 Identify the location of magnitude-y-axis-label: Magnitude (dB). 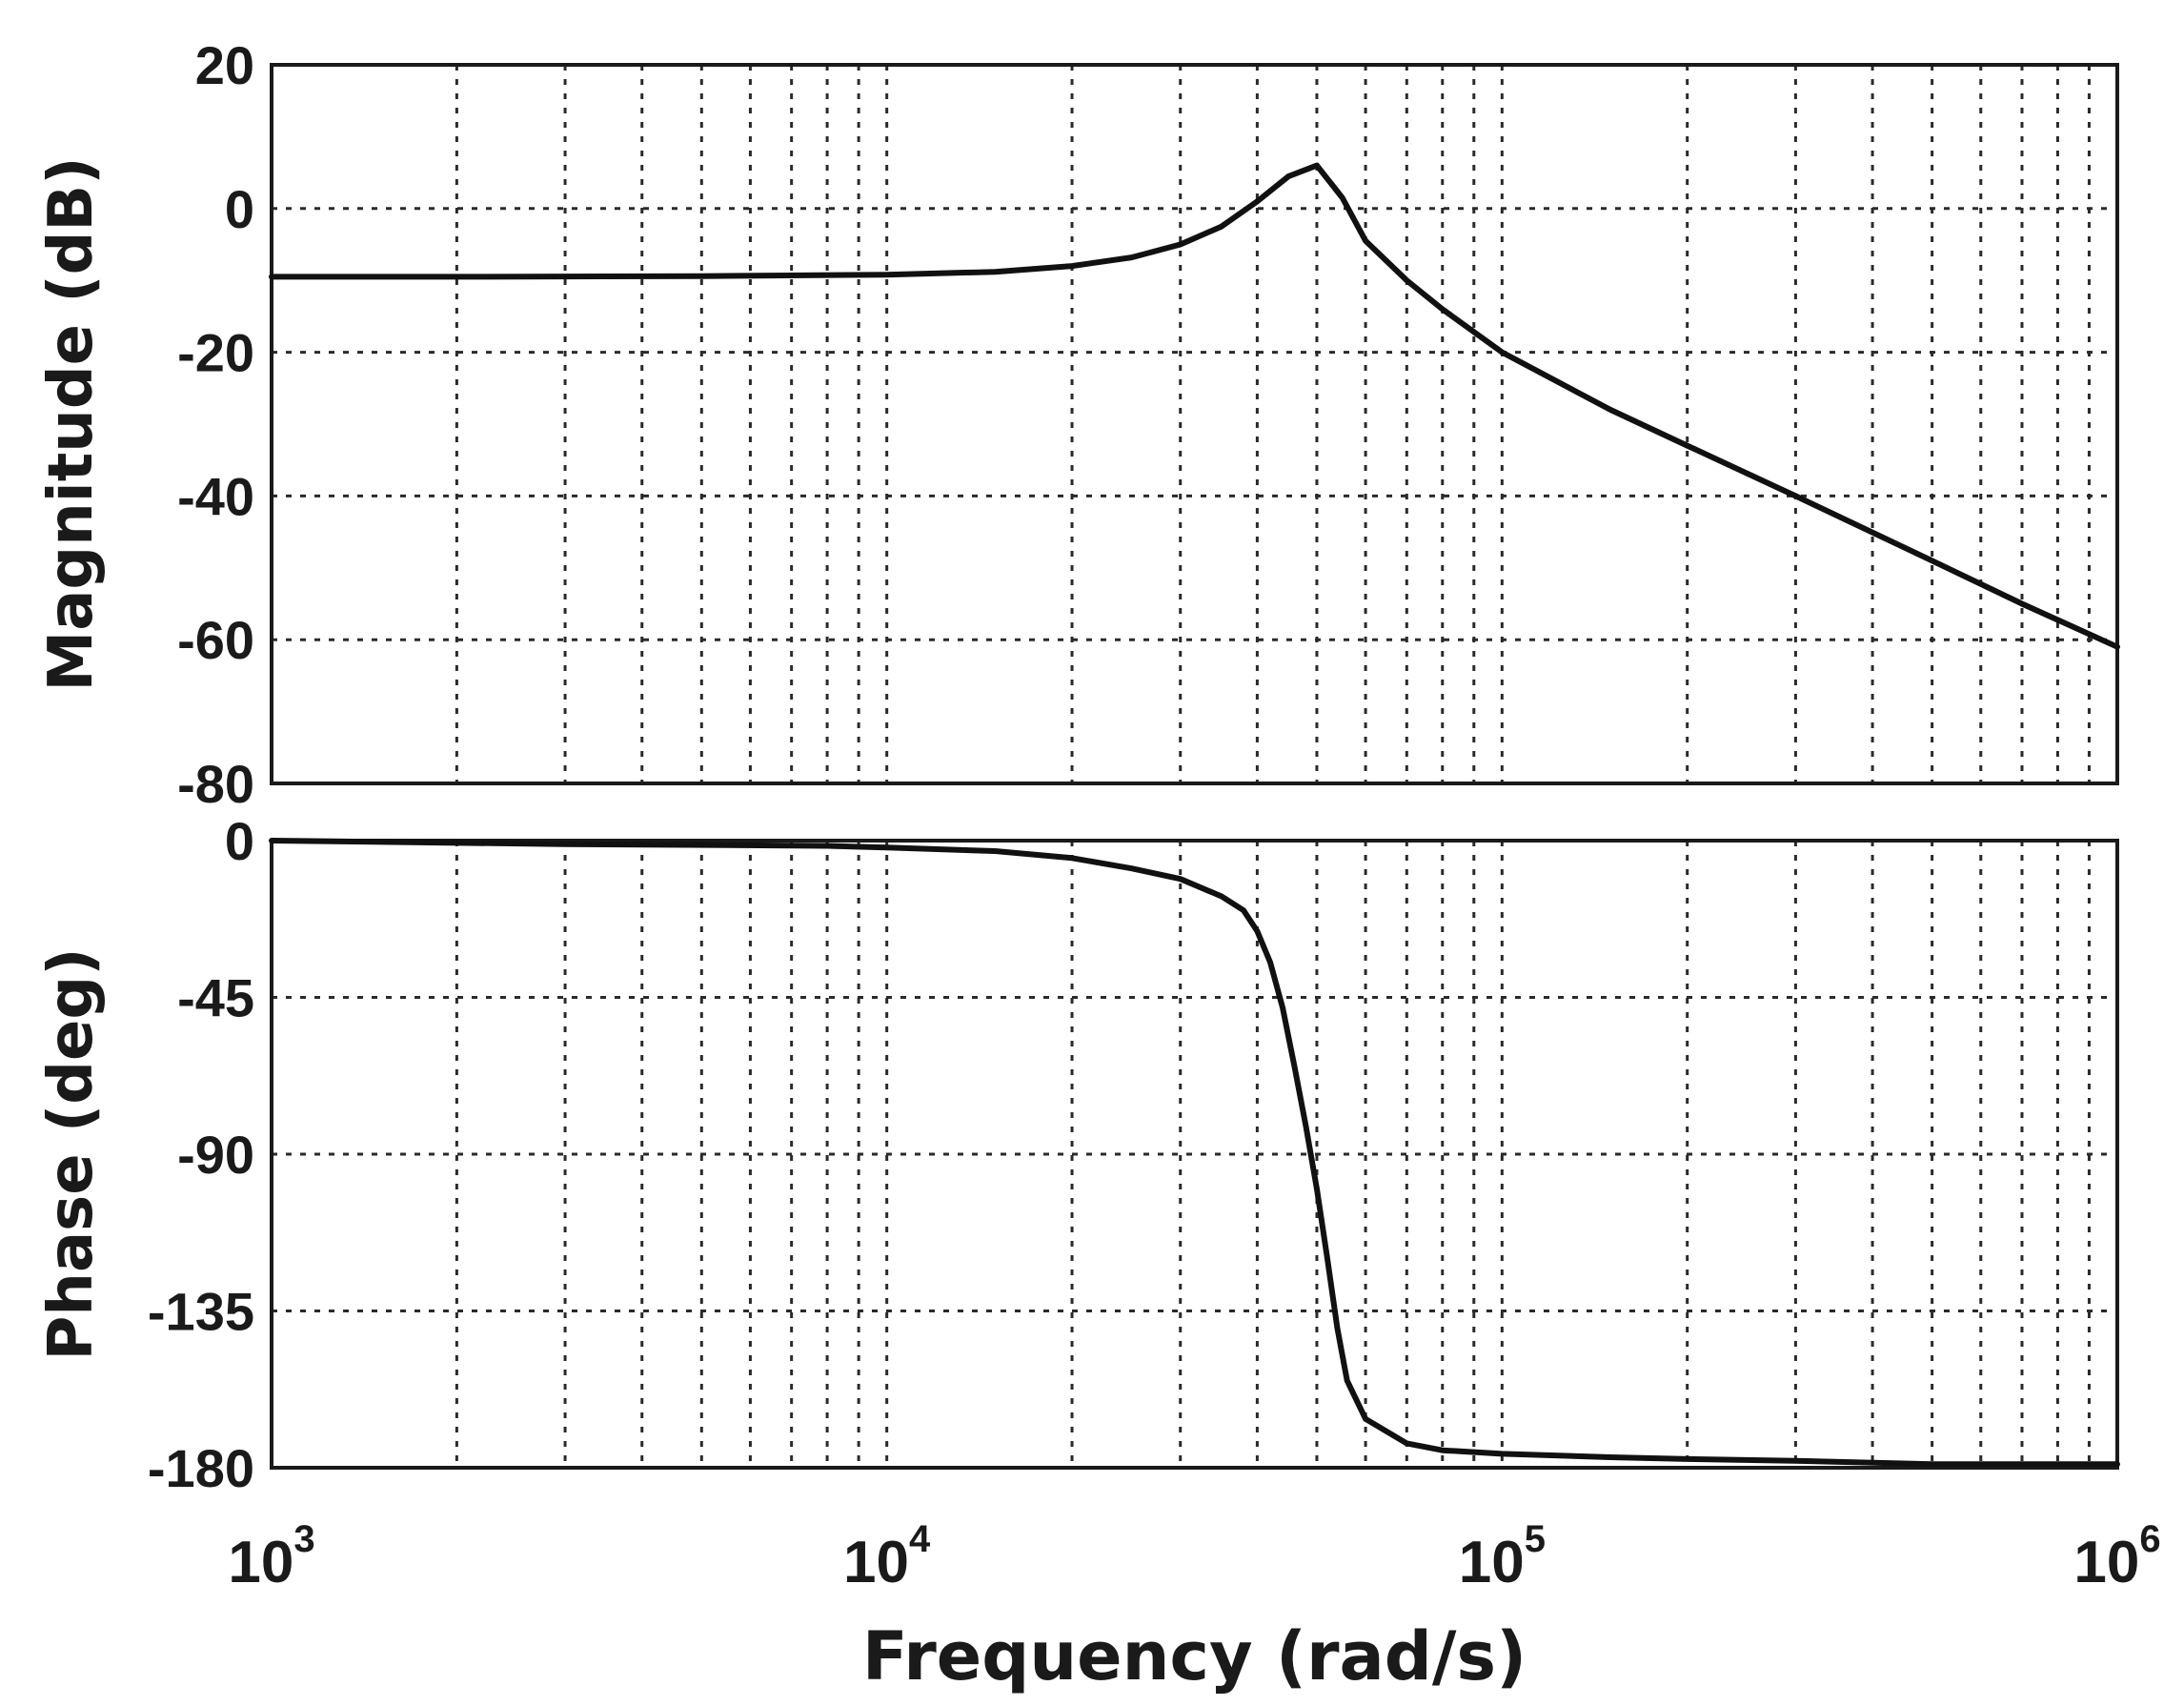
(71, 425).